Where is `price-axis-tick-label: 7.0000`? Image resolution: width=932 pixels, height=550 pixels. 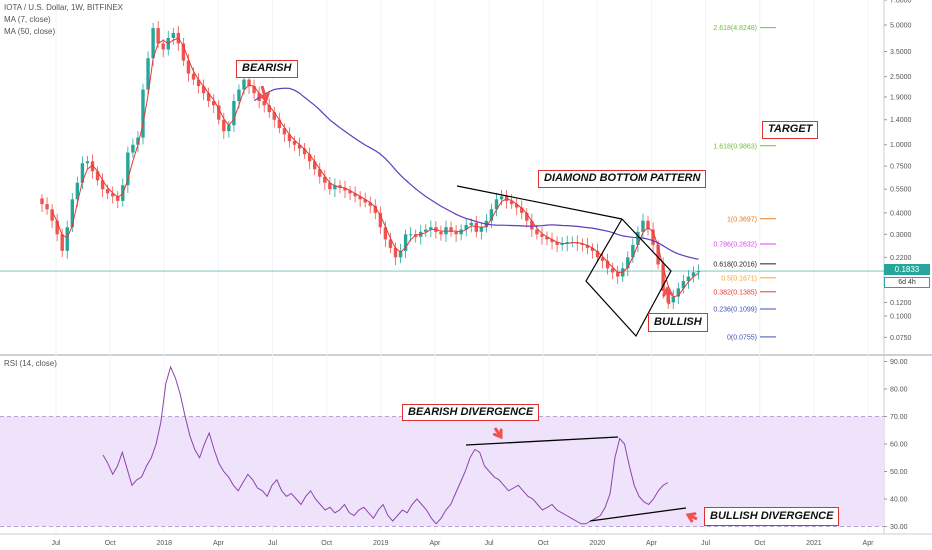 price-axis-tick-label: 7.0000 is located at coordinates (901, 2).